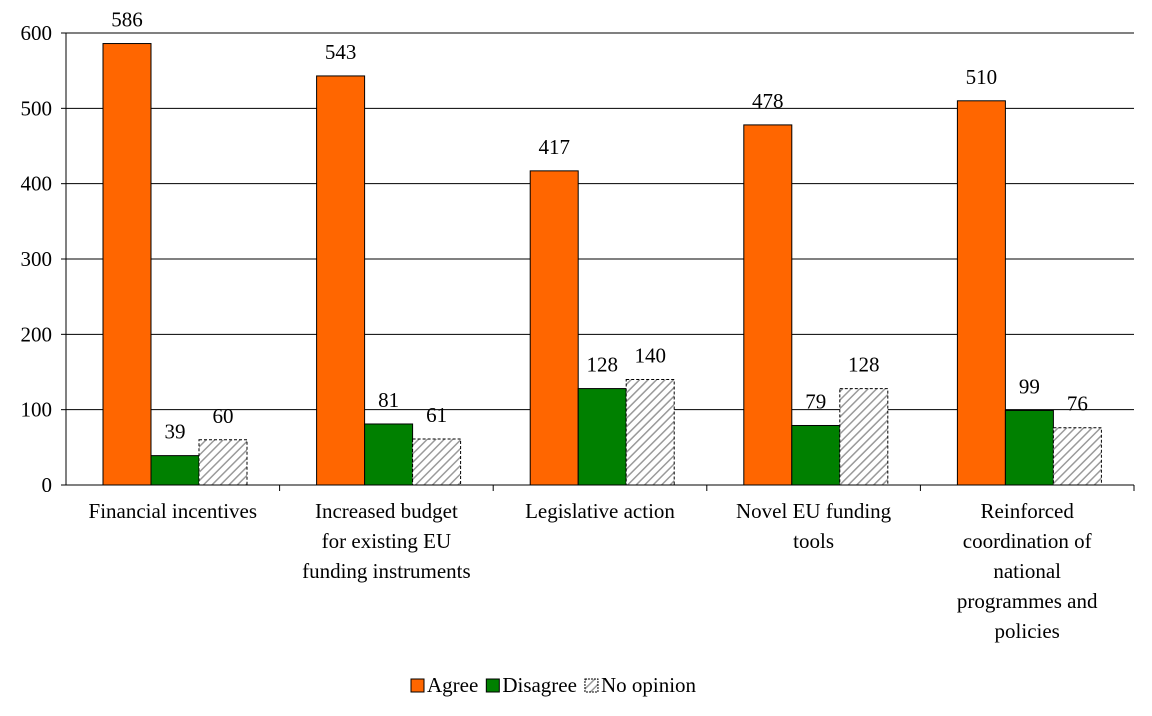 The width and height of the screenshot is (1152, 716). I want to click on data-label: 510, so click(982, 77).